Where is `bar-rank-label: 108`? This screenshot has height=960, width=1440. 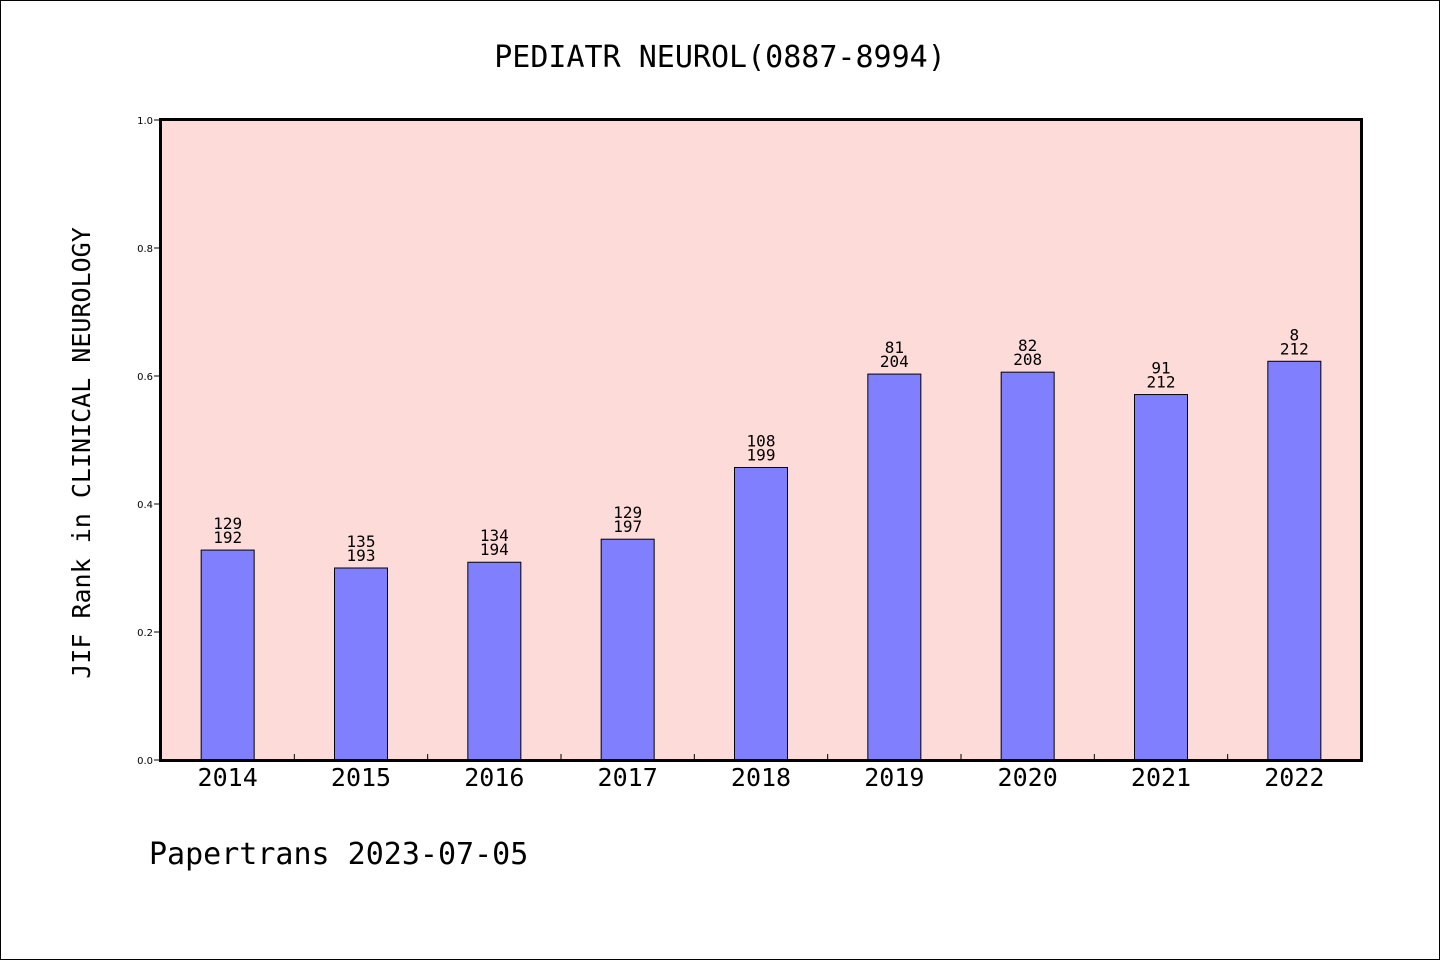
bar-rank-label: 108 is located at coordinates (761, 441).